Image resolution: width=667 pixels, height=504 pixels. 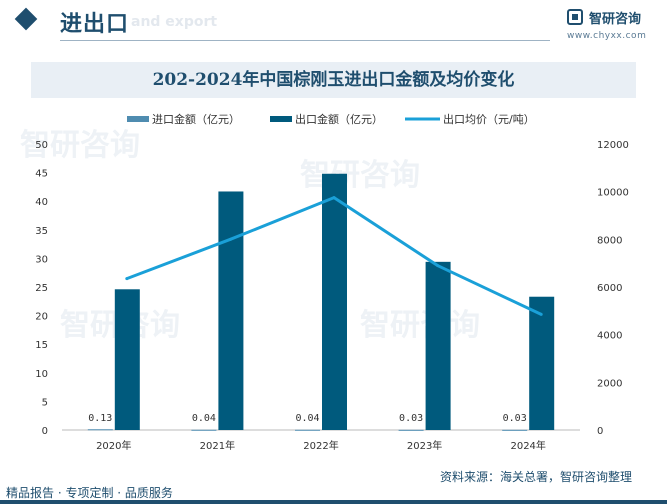 What do you see at coordinates (615, 19) in the screenshot?
I see `brand-name: 智研咨询` at bounding box center [615, 19].